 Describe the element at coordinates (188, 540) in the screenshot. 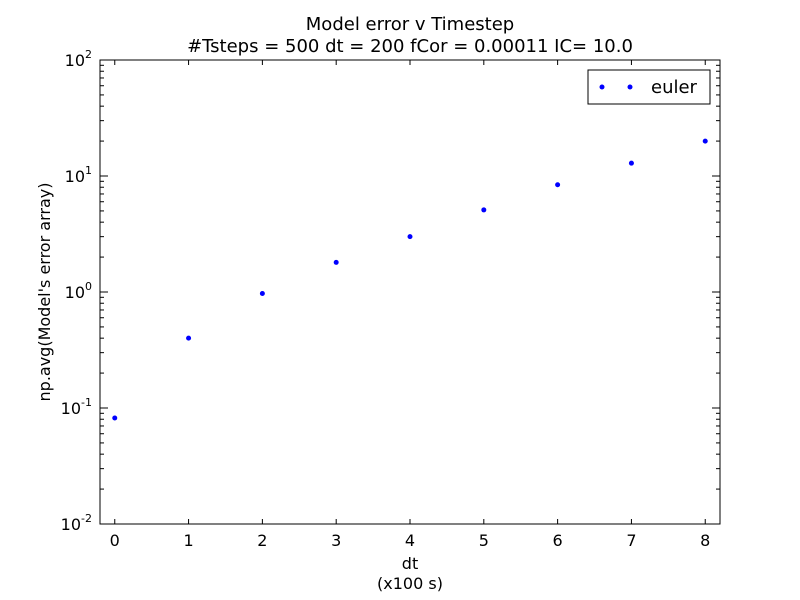

I see `x-tick-label: 1` at that location.